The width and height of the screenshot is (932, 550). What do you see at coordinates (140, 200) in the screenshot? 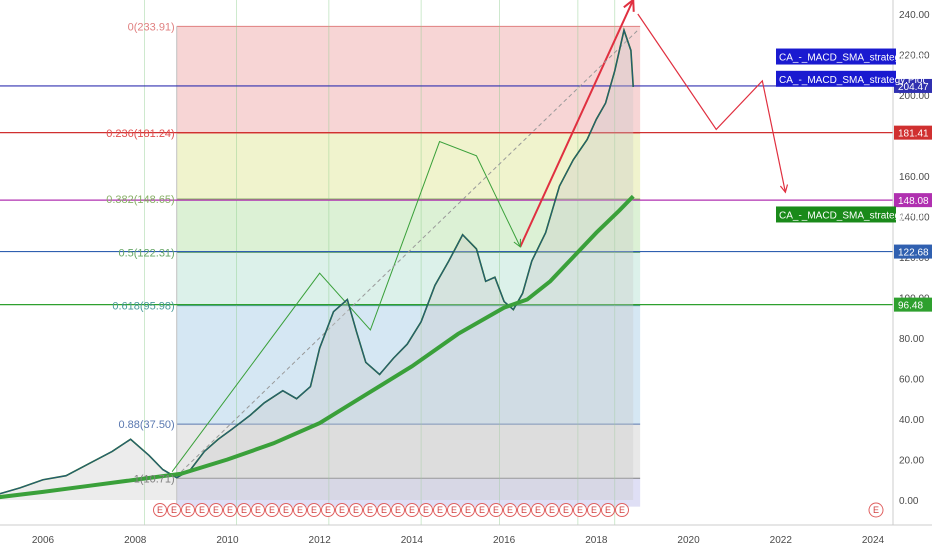
I see `fib-label: 0.382(148.65)` at bounding box center [140, 200].